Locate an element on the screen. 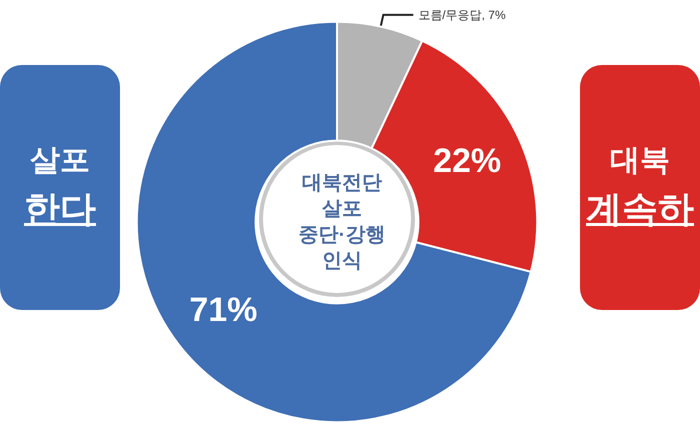  data-label: 22% is located at coordinates (467, 161).